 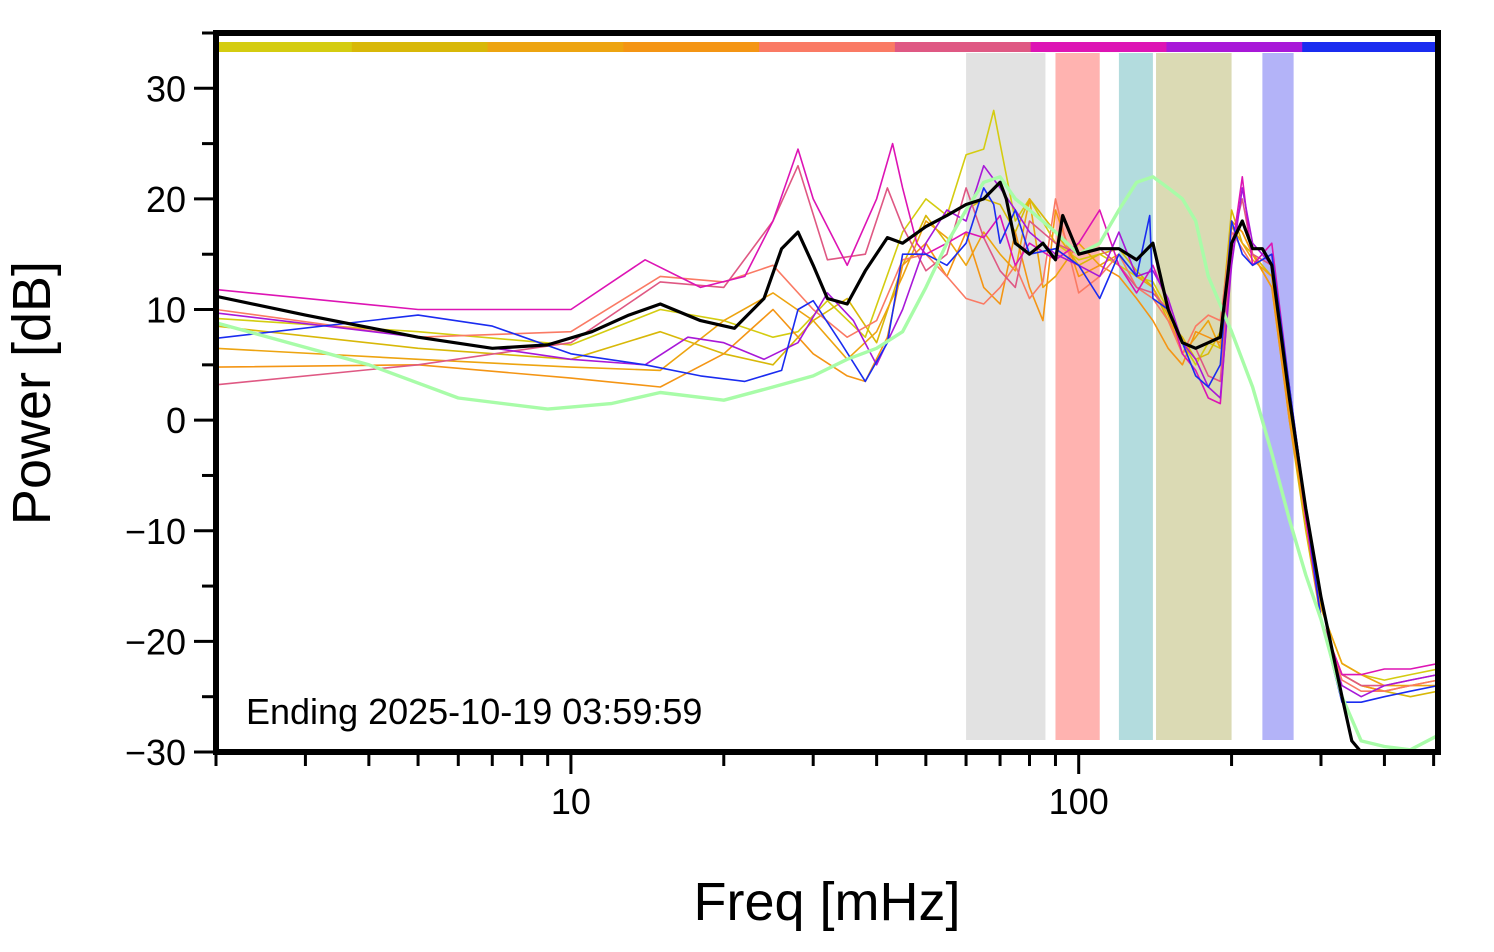 I want to click on timestamp-annotation: Ending 2025-10-19 03:59:59, so click(x=474, y=711).